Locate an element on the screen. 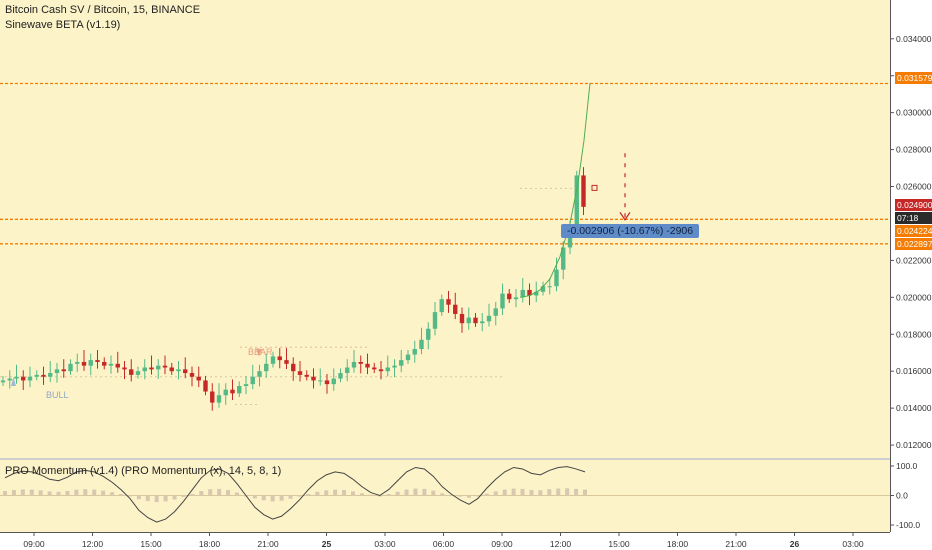 Image resolution: width=932 pixels, height=550 pixels. x-tick-label: 09:00 is located at coordinates (34, 544).